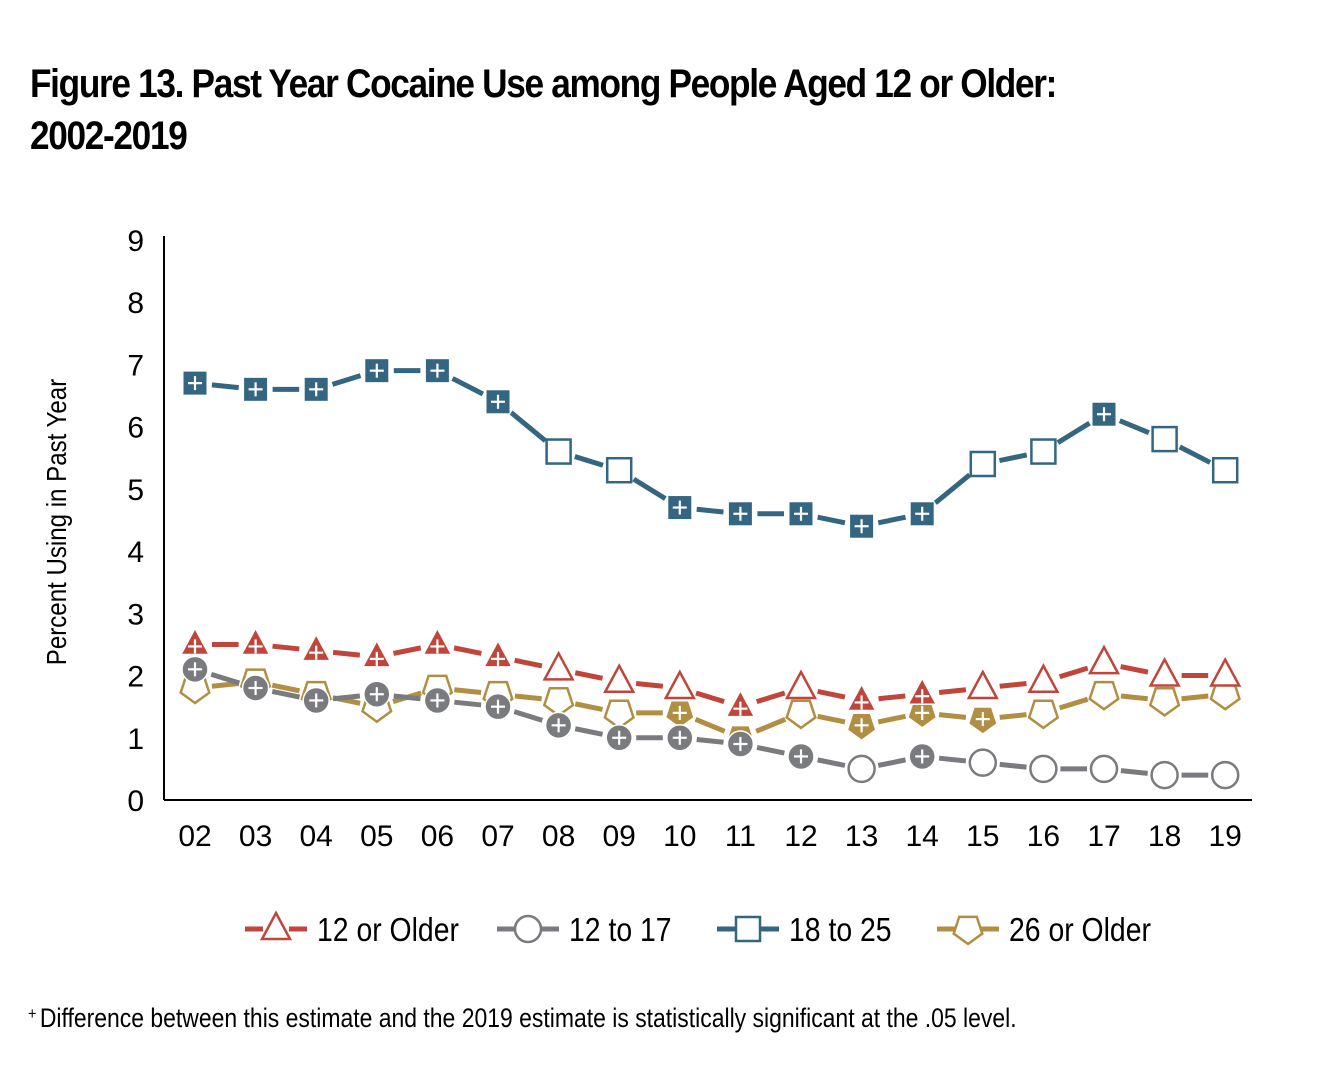 This screenshot has width=1328, height=1070. Describe the element at coordinates (135, 739) in the screenshot. I see `y-tick-label: 1` at that location.